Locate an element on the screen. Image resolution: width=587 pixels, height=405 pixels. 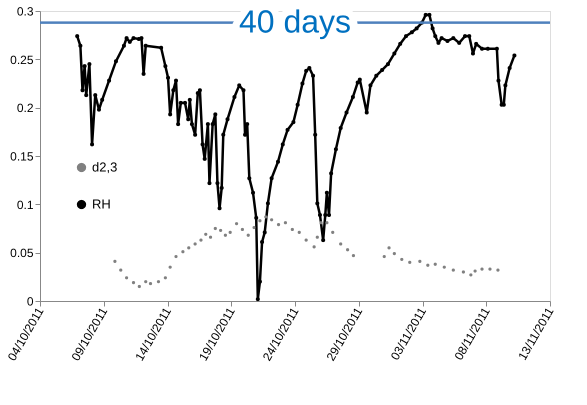
y-tick-label: 0.05 is located at coordinates (22, 253).